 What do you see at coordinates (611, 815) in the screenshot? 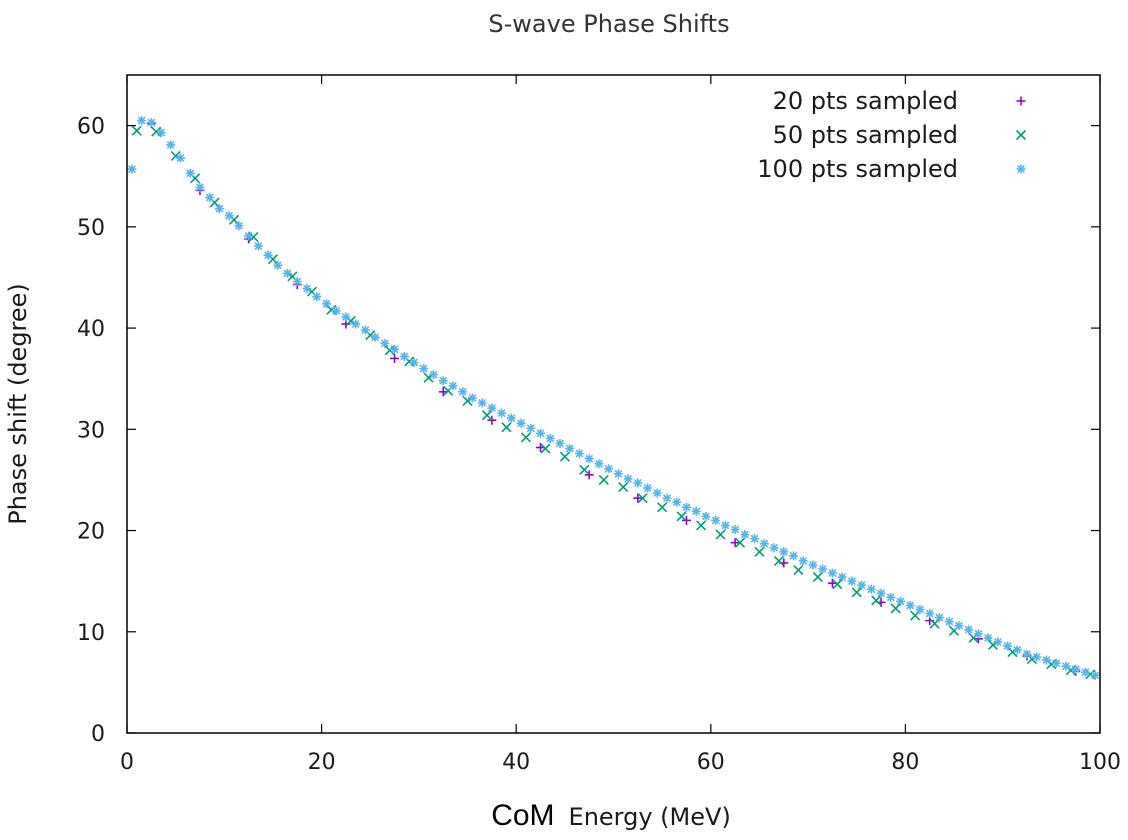
I see `x-axis-label-group: CoM Energy (MeV)` at bounding box center [611, 815].